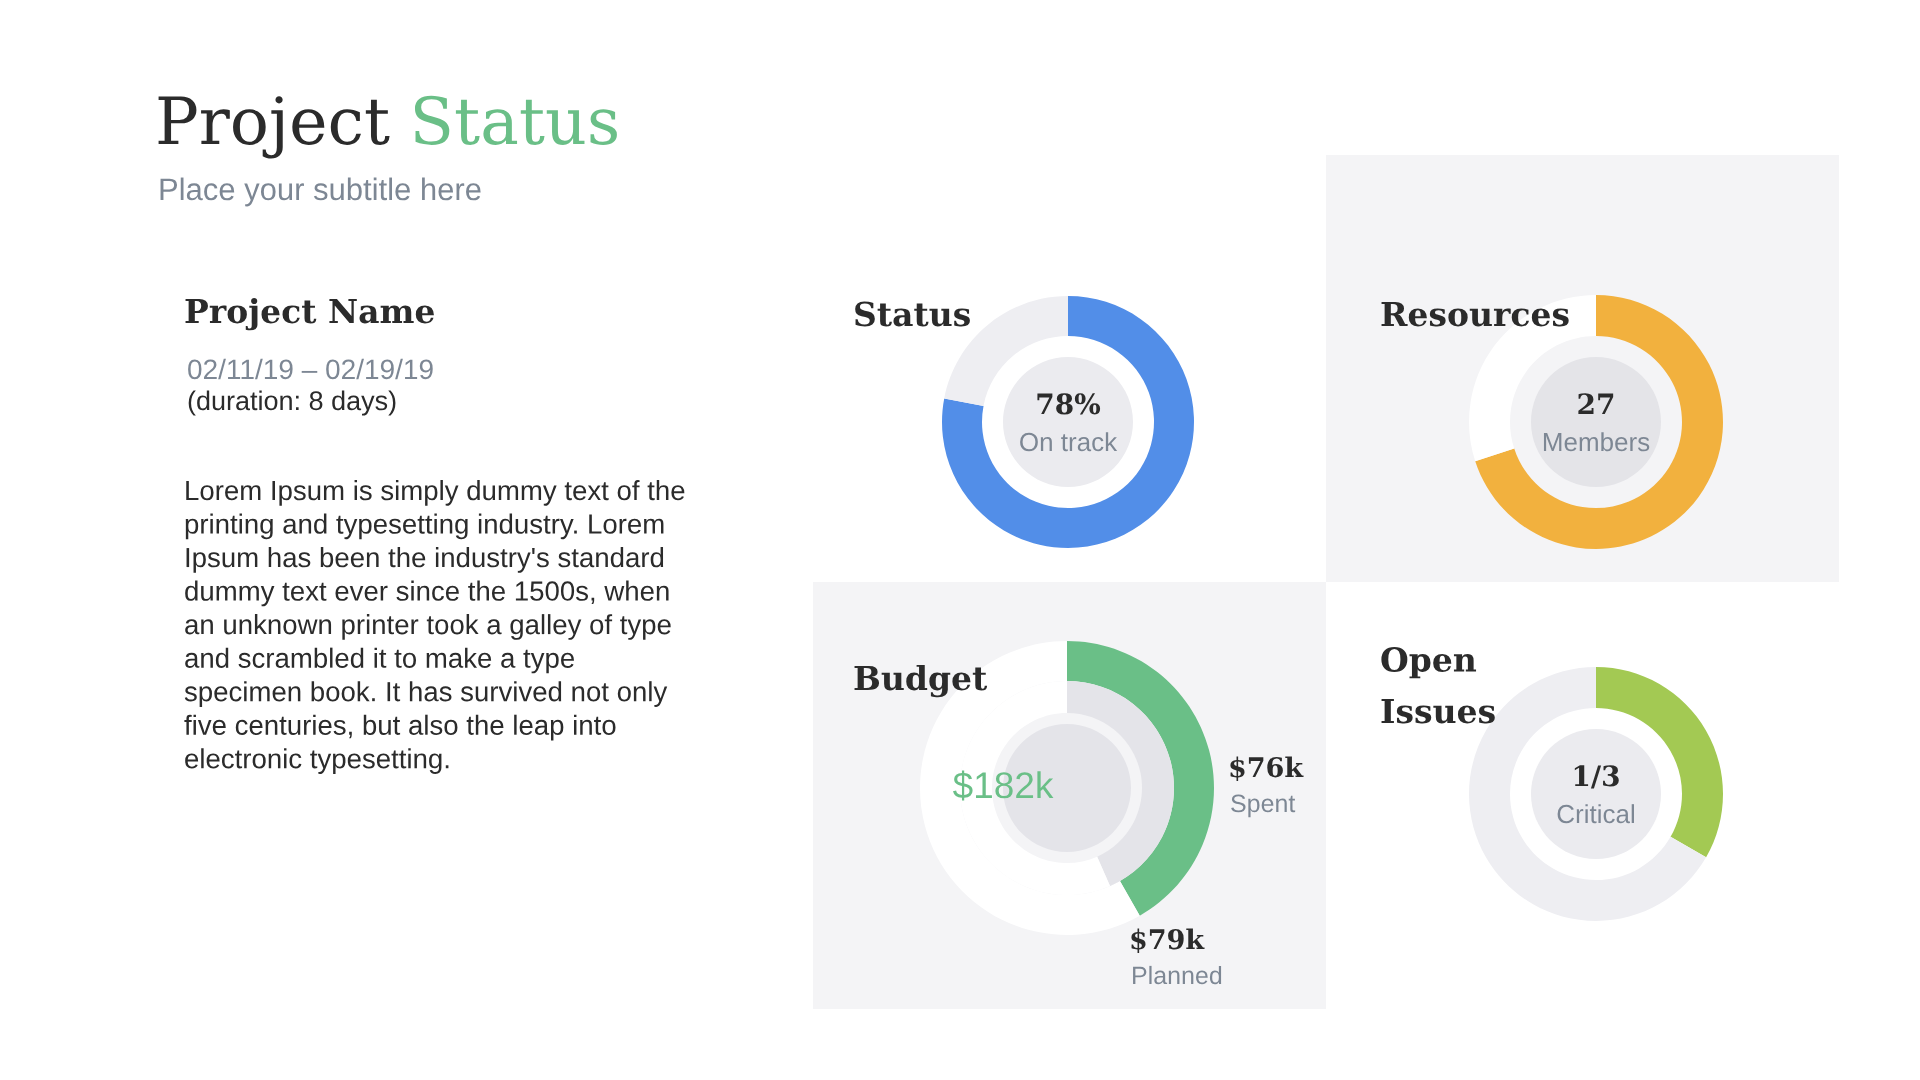 Image resolution: width=1920 pixels, height=1080 pixels. I want to click on text: Place your subtitle here, so click(320, 192).